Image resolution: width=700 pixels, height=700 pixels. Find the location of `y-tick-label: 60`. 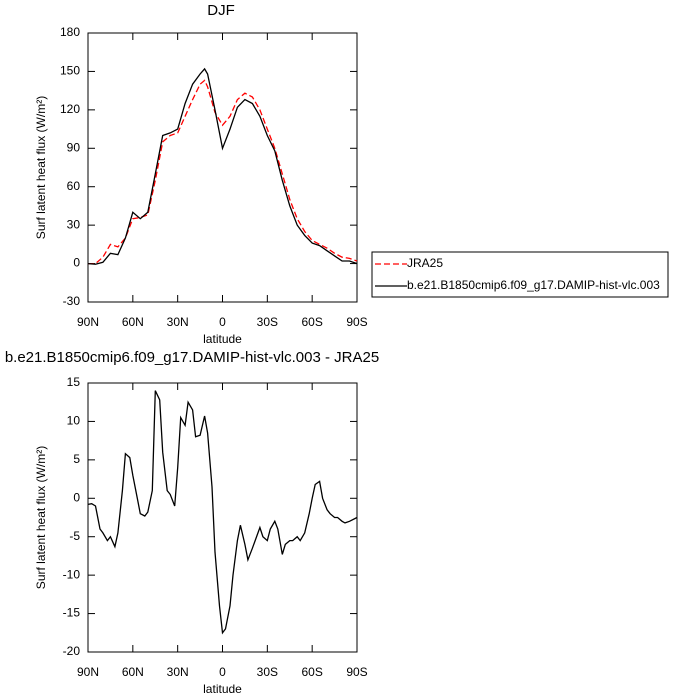

y-tick-label: 60 is located at coordinates (74, 186).